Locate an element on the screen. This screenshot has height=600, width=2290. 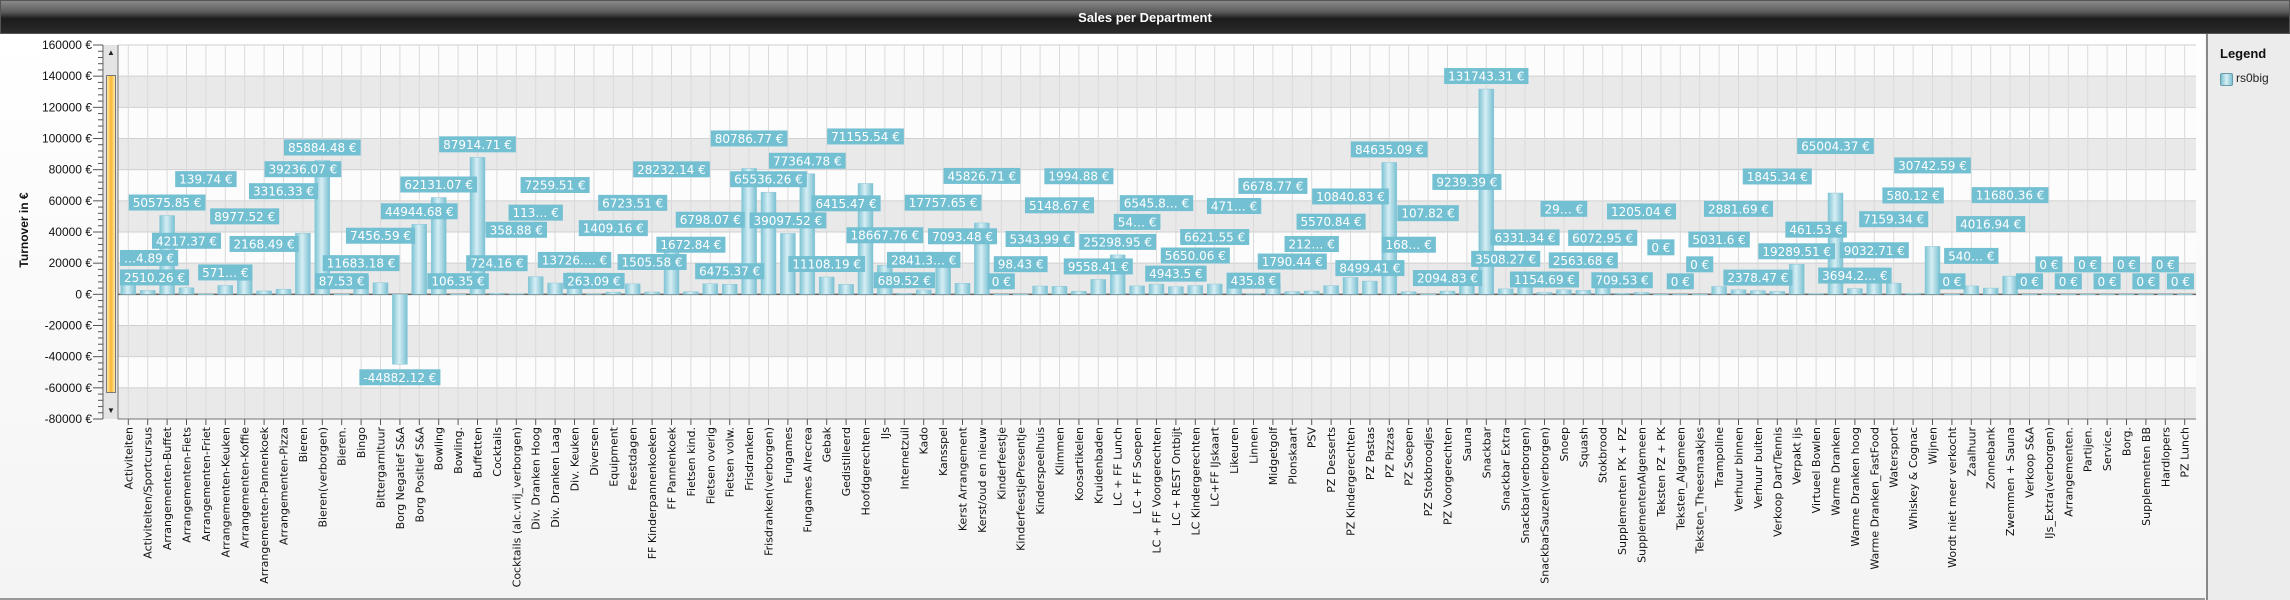
y-tick-label: 140000 € is located at coordinates (67, 76).